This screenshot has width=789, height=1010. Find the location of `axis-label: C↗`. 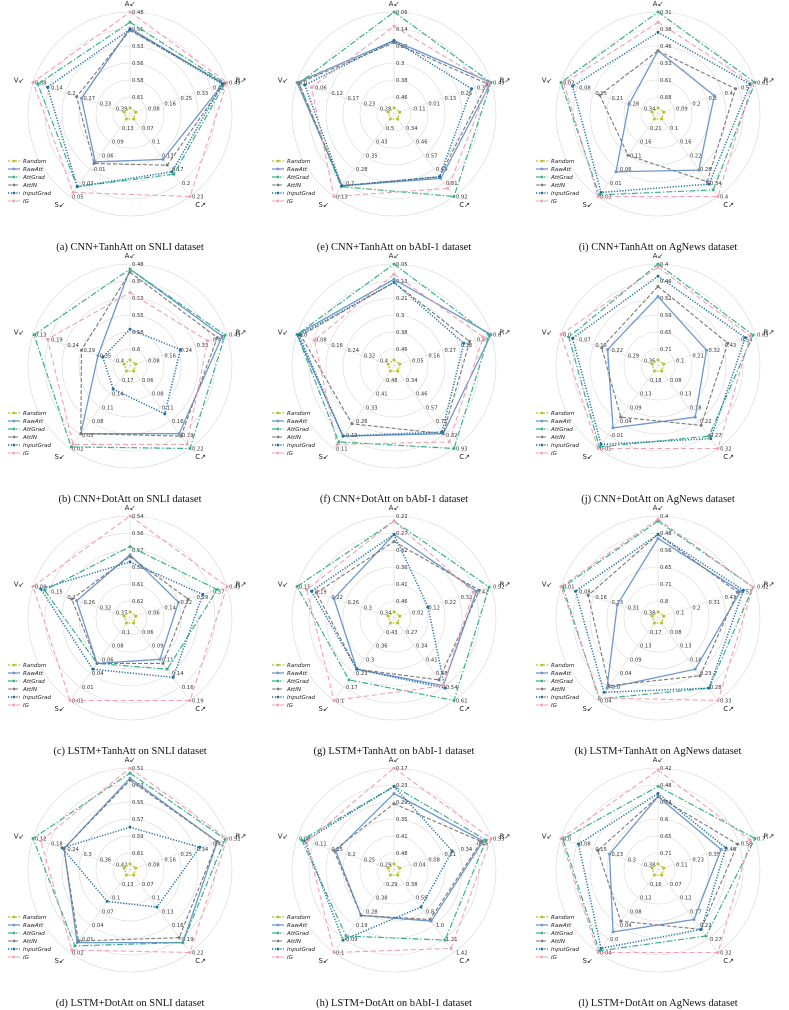

axis-label: C↗ is located at coordinates (728, 205).